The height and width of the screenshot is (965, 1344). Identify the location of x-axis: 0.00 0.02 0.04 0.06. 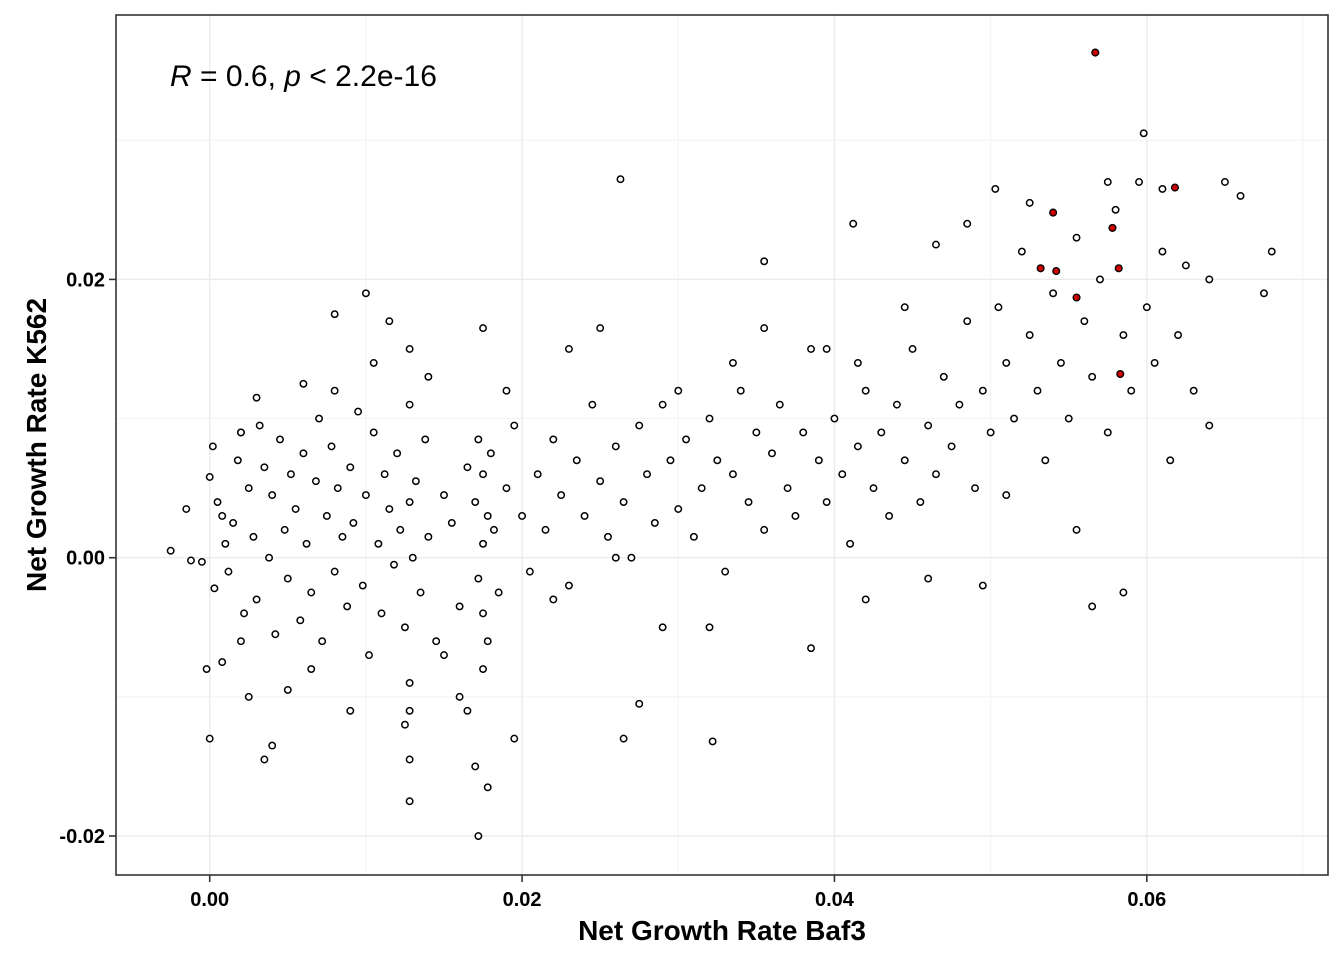
(678, 893).